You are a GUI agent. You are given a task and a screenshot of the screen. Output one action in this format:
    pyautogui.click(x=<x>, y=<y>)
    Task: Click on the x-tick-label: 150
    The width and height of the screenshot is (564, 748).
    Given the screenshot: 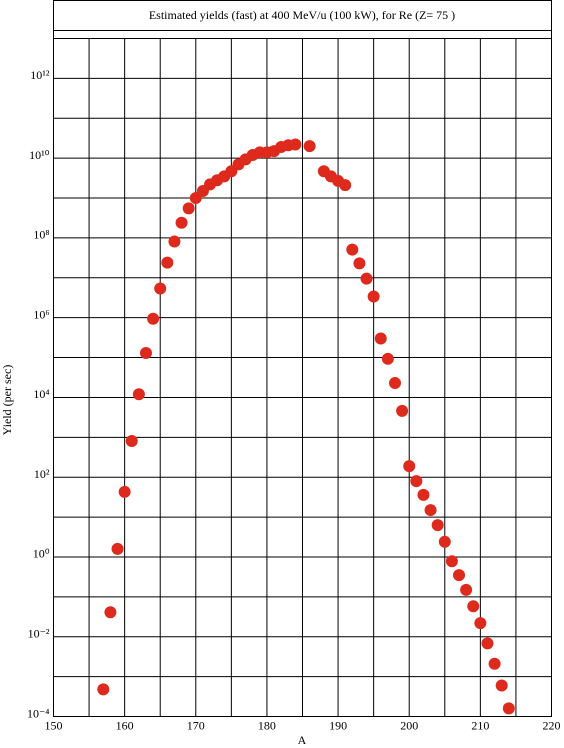 What is the action you would take?
    pyautogui.click(x=54, y=725)
    